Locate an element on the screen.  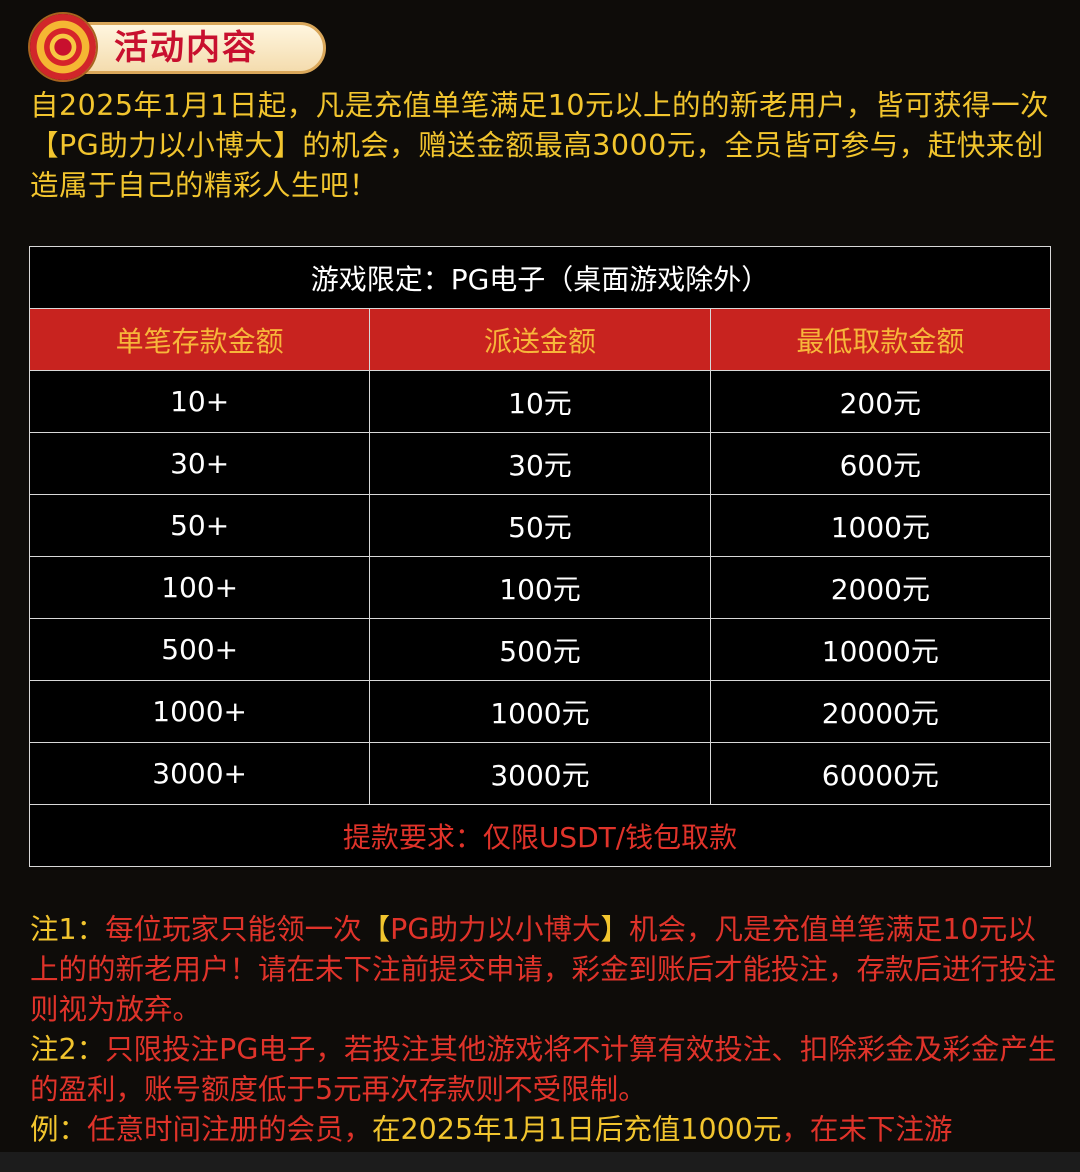
deposit-amount: 10+ is located at coordinates (199, 401).